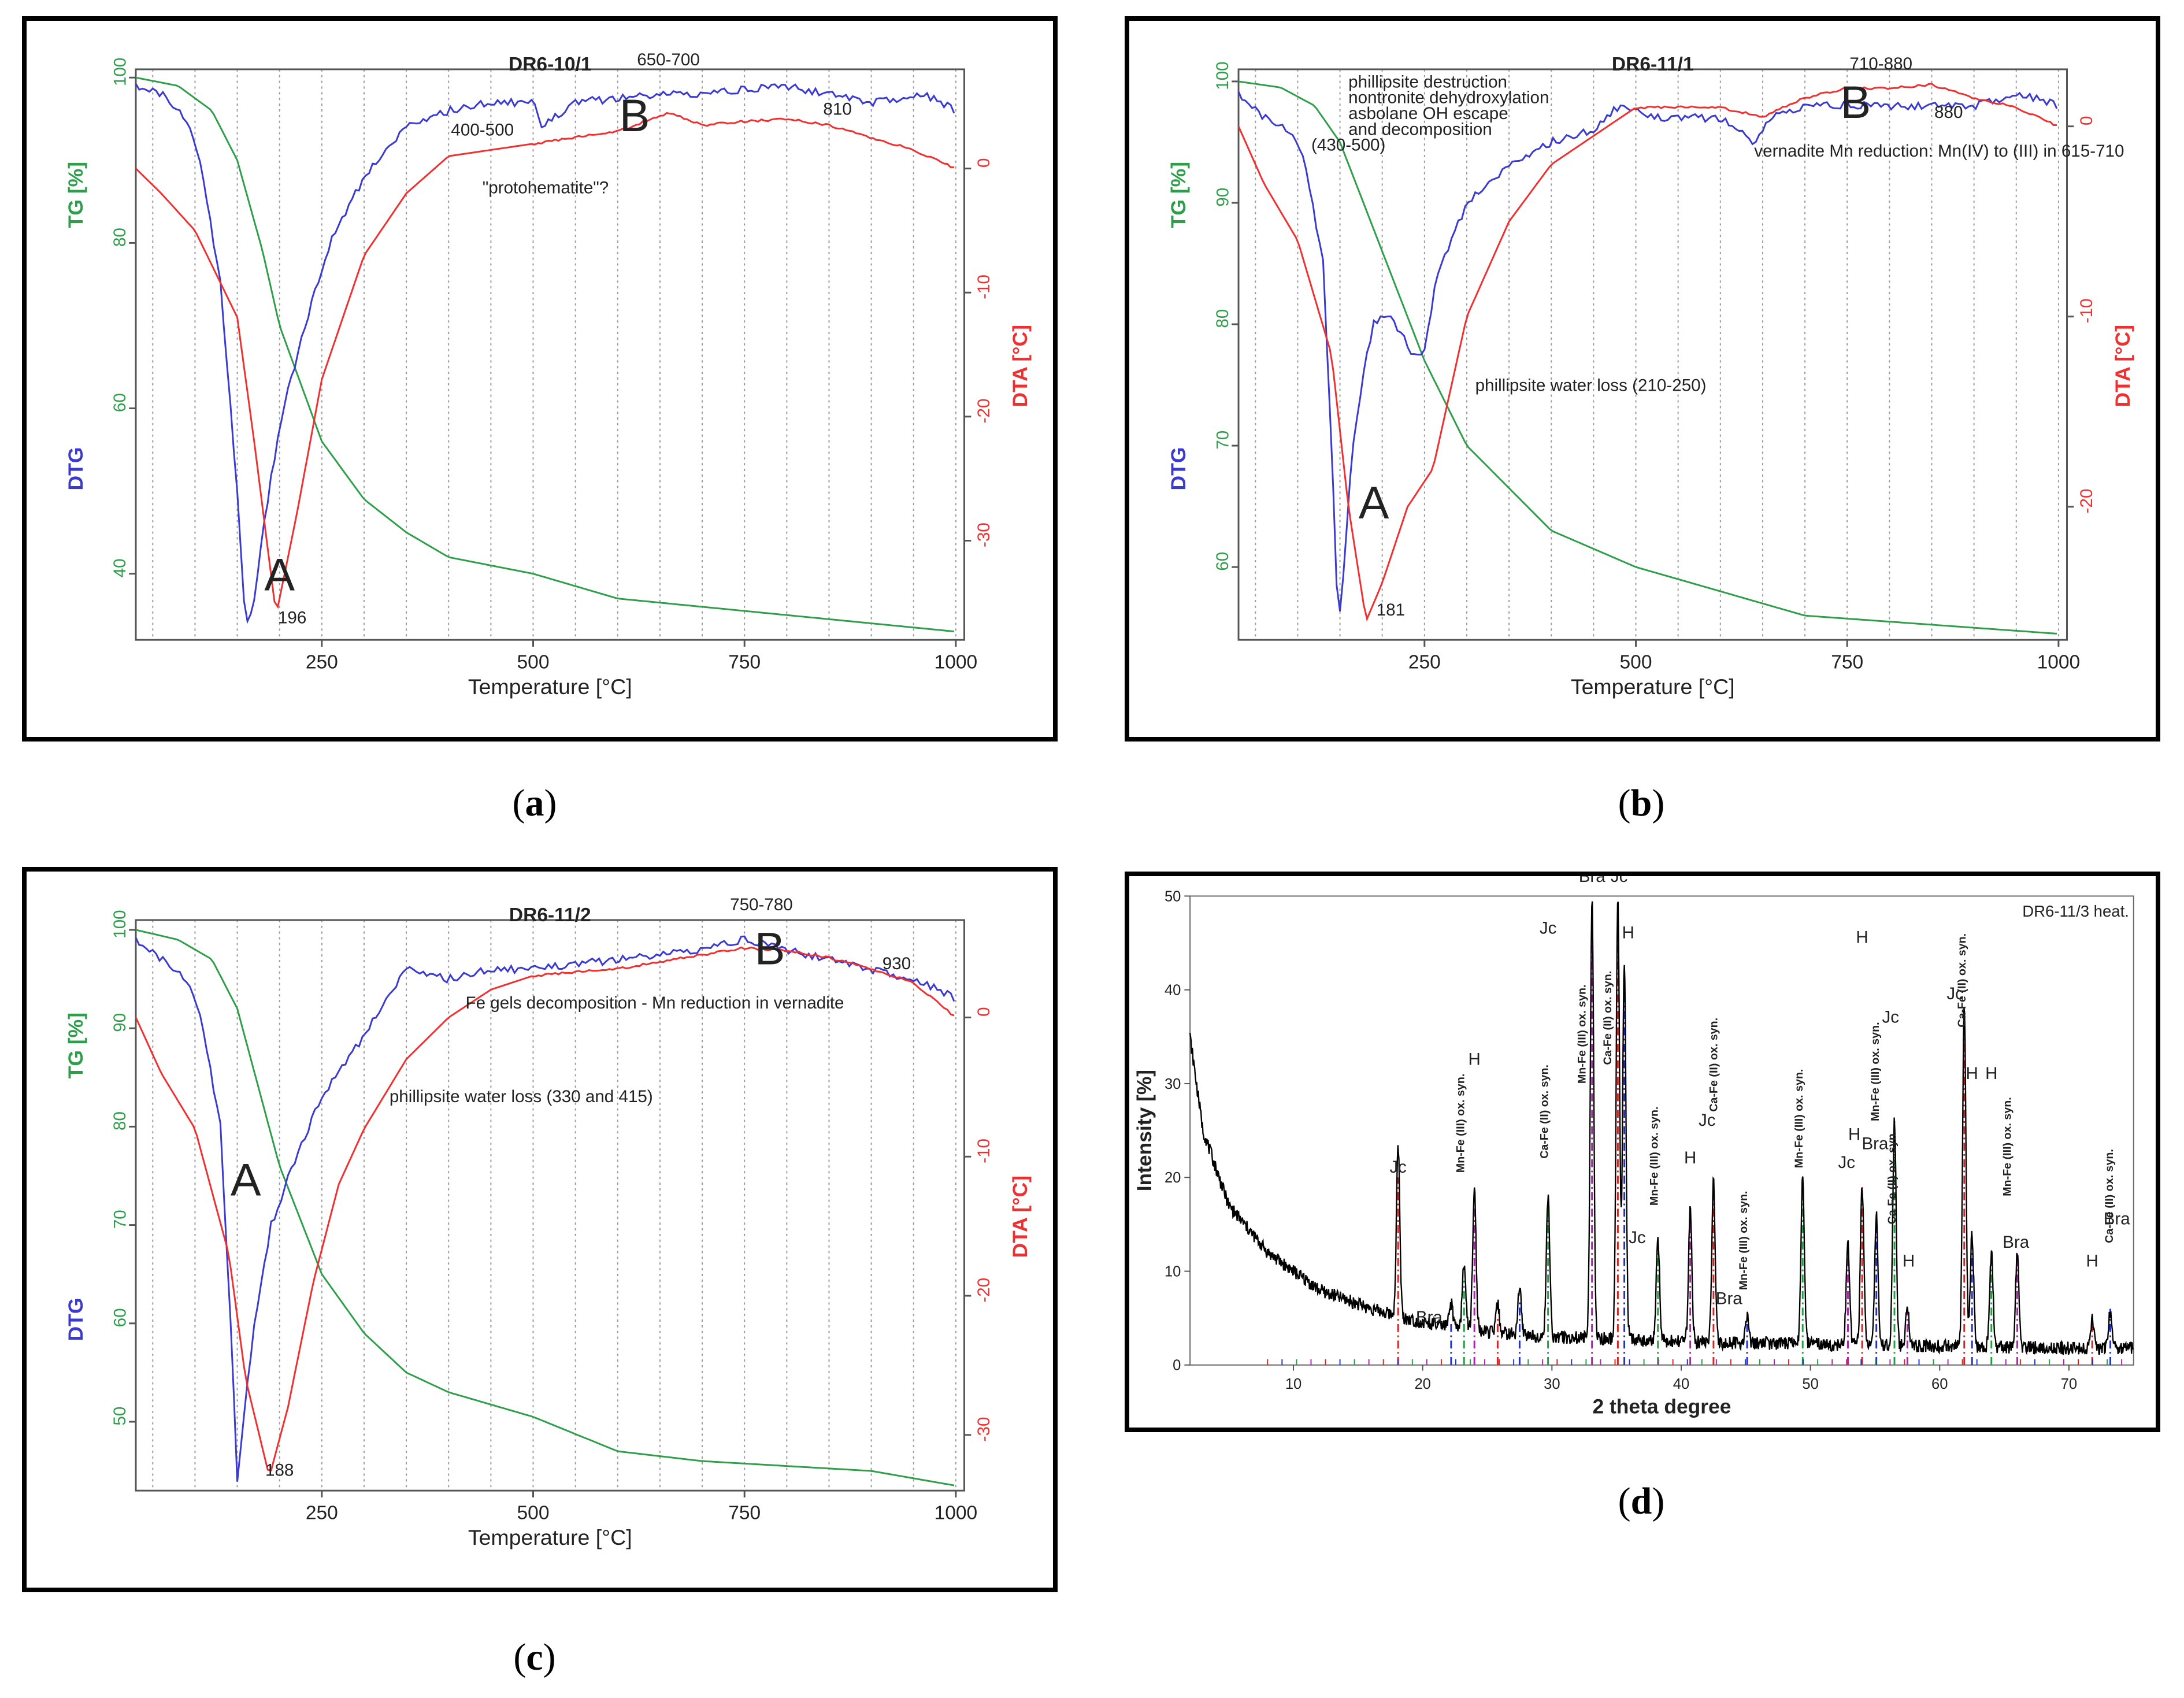 The image size is (2184, 1698). I want to click on caption-a-letter: a, so click(534, 803).